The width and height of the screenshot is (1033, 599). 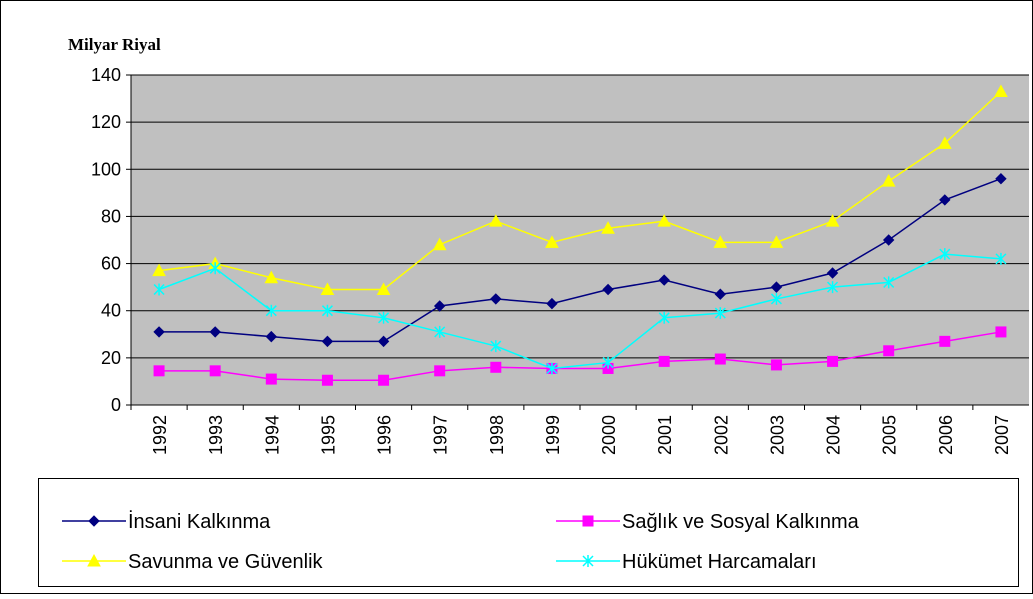 I want to click on y-tick-label: 60, so click(x=111, y=264).